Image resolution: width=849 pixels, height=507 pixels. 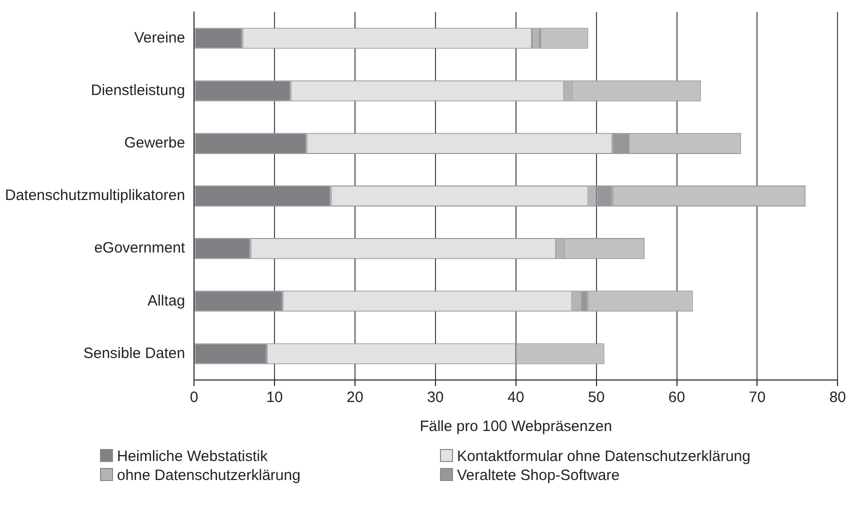 What do you see at coordinates (274, 397) in the screenshot?
I see `x-tick-label: 10` at bounding box center [274, 397].